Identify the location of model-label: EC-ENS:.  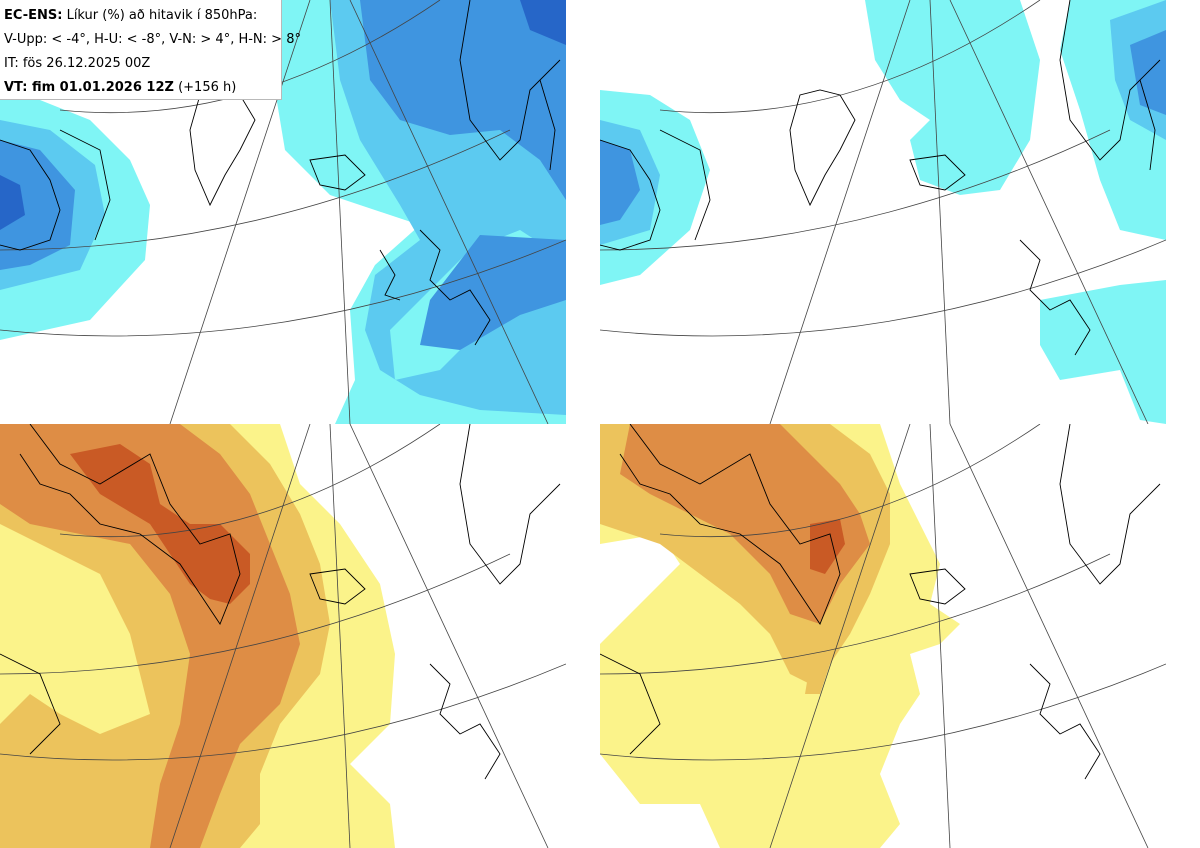
(33, 15).